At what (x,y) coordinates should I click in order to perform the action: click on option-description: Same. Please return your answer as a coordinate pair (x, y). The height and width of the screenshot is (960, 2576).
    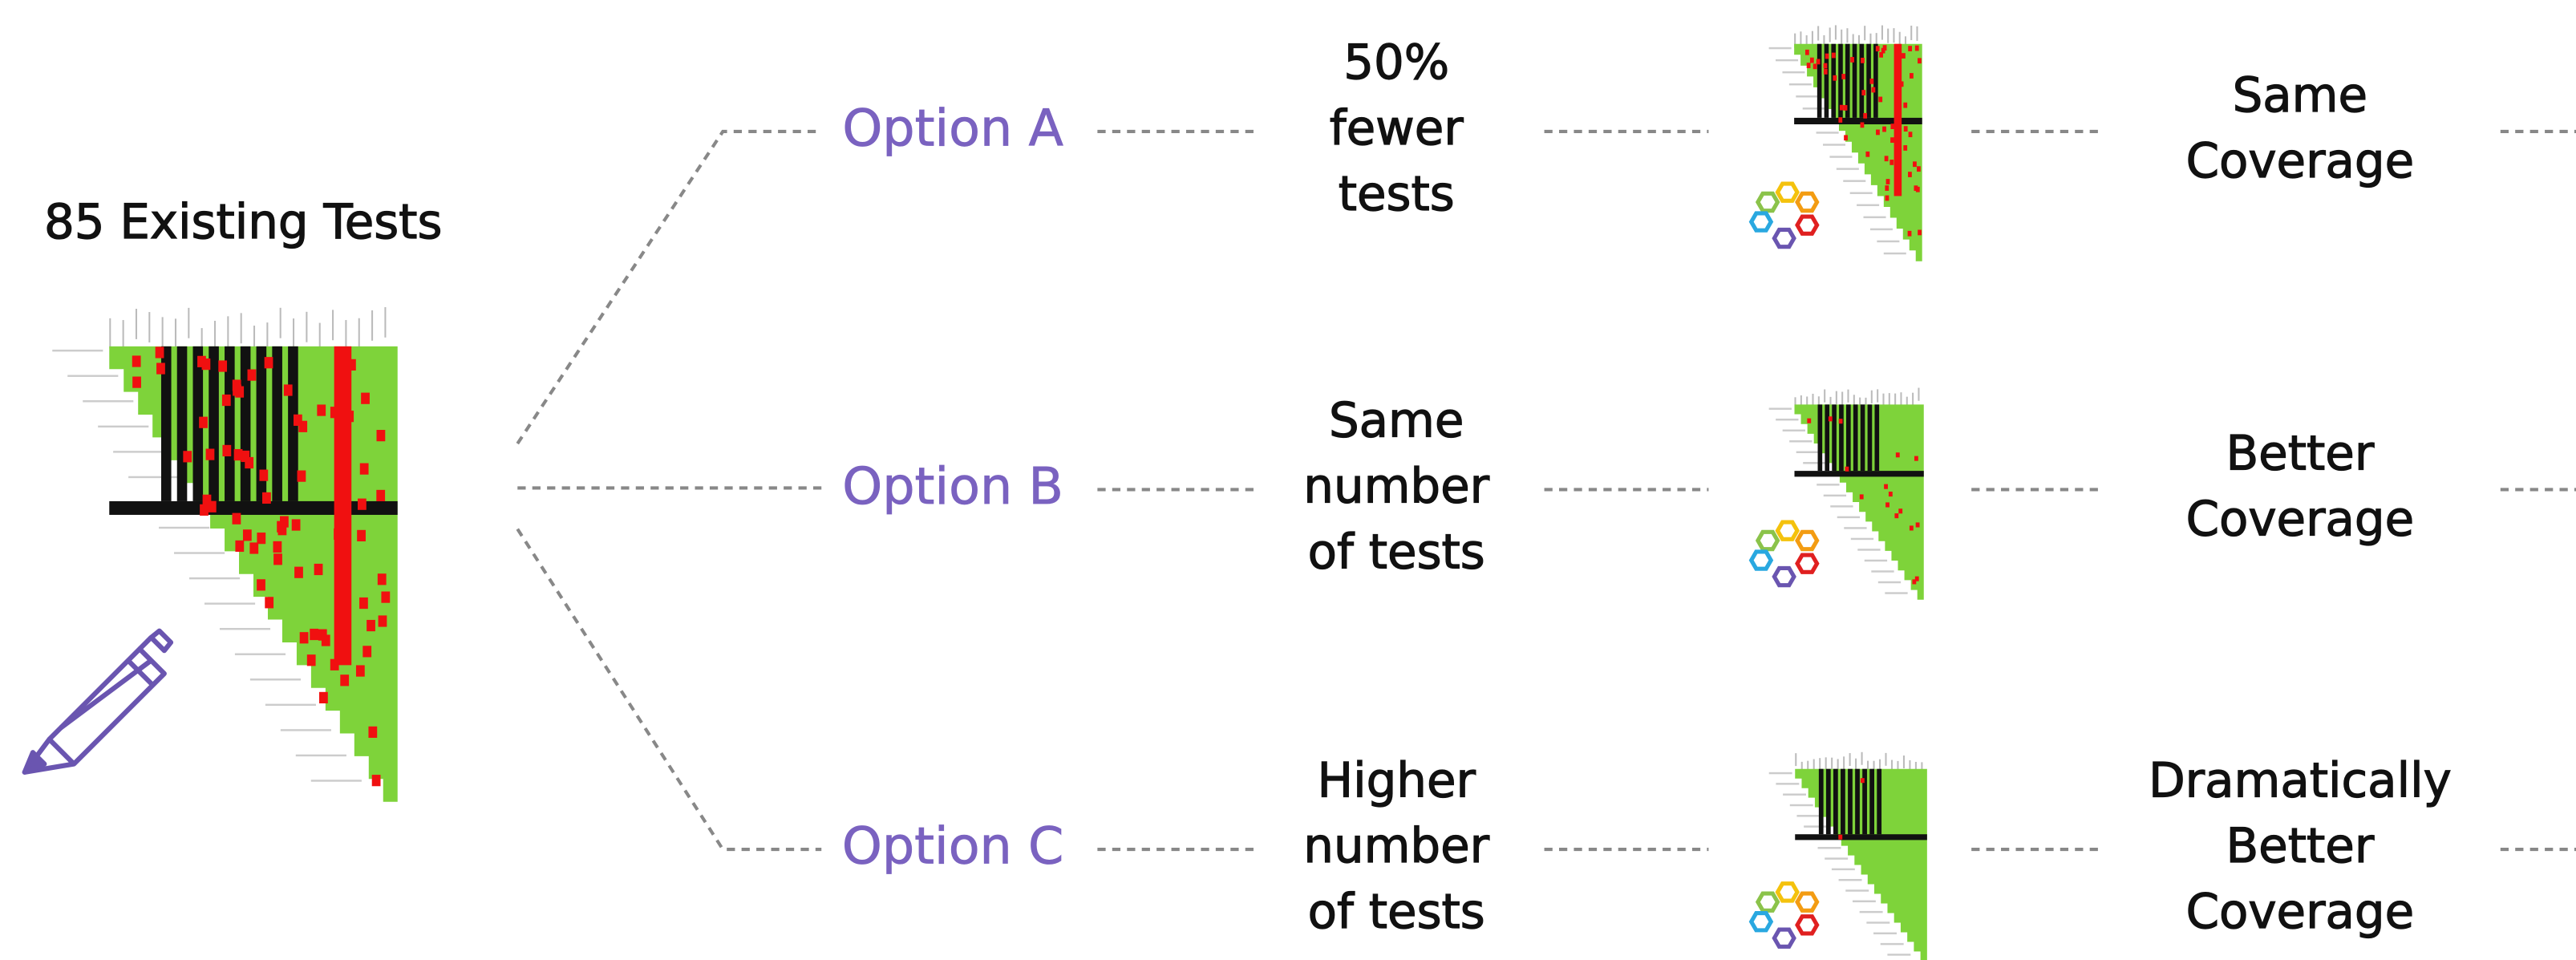
    Looking at the image, I should click on (1396, 421).